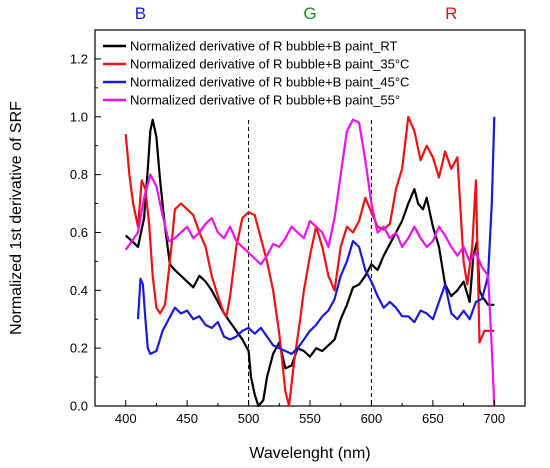  What do you see at coordinates (79, 58) in the screenshot?
I see `y-tick-label: 1.2` at bounding box center [79, 58].